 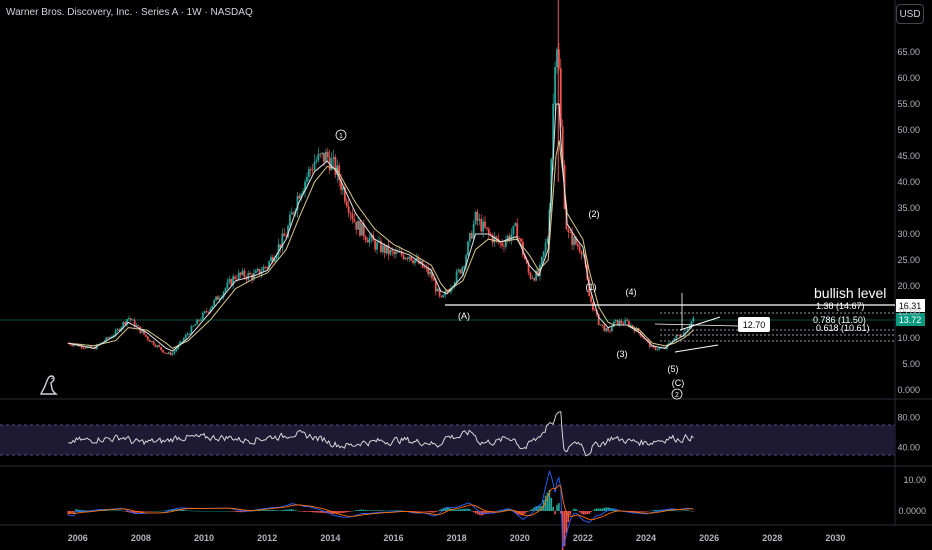 I want to click on time-tick-label: 2018, so click(x=457, y=538).